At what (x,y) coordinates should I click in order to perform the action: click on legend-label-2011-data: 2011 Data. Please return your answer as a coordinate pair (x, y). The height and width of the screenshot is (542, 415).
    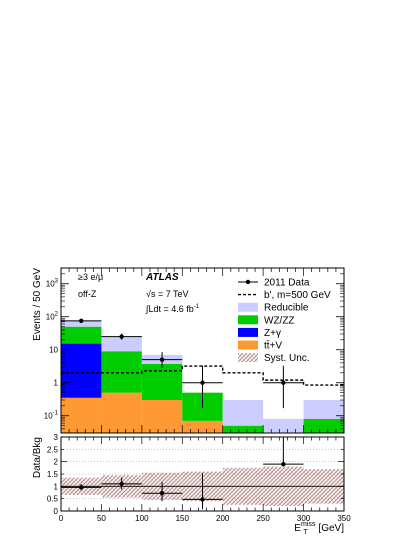
    Looking at the image, I should click on (287, 283).